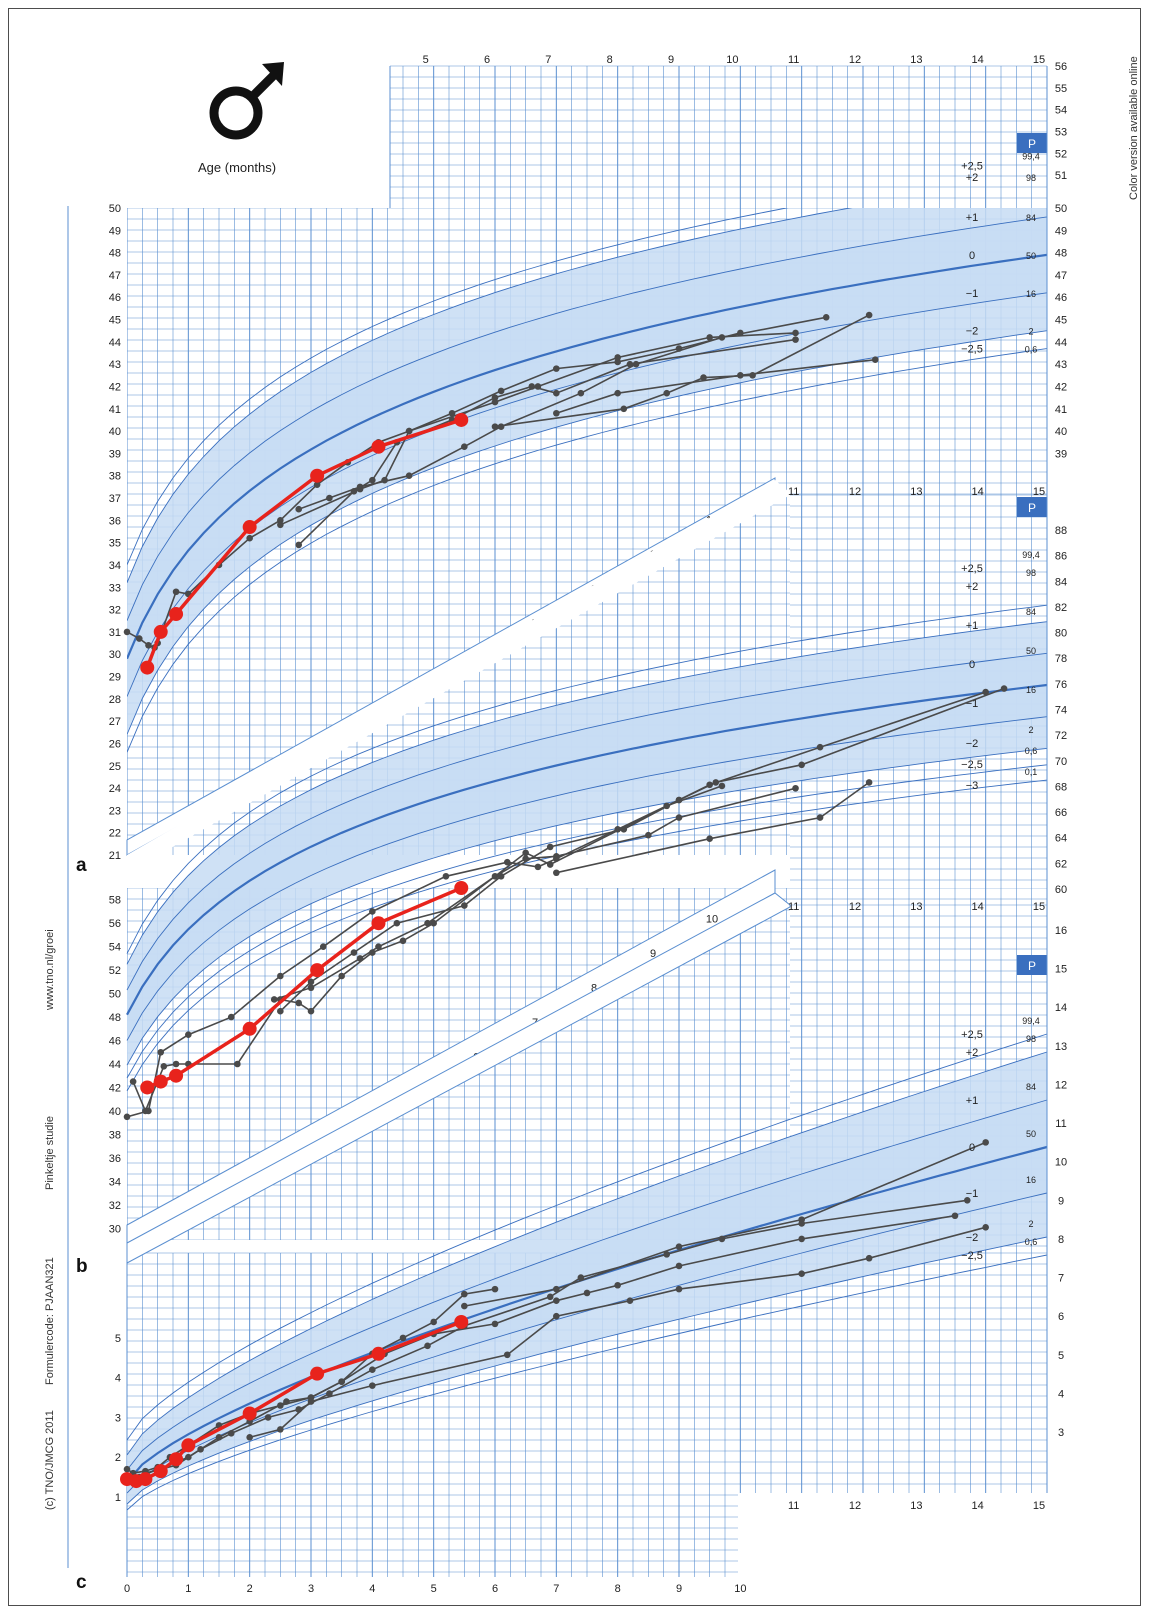 This screenshot has height=1614, width=1149. What do you see at coordinates (115, 901) in the screenshot?
I see `y-tick-b: 58` at bounding box center [115, 901].